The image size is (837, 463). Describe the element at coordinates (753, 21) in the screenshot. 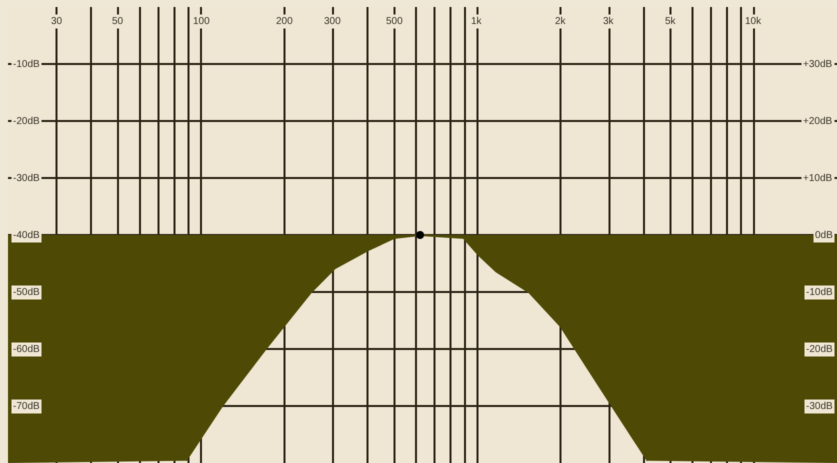

I see `x-tick-label: 10k` at that location.